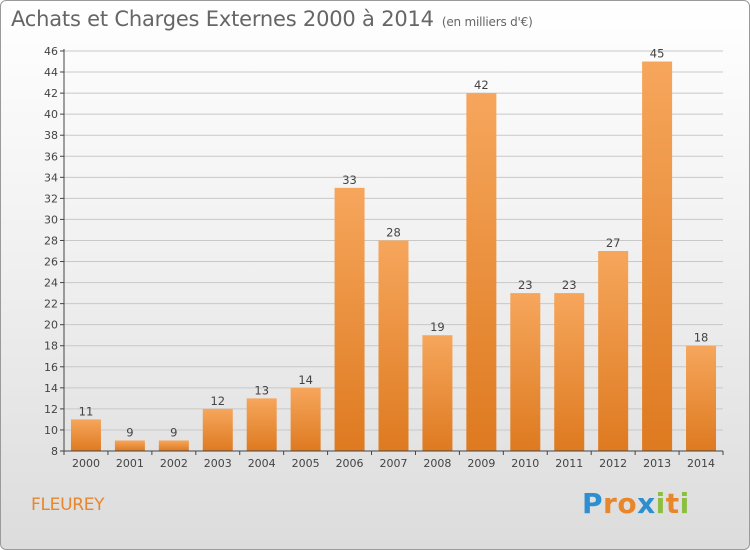 The image size is (750, 550). Describe the element at coordinates (262, 463) in the screenshot. I see `x-tick-label: 2004` at that location.